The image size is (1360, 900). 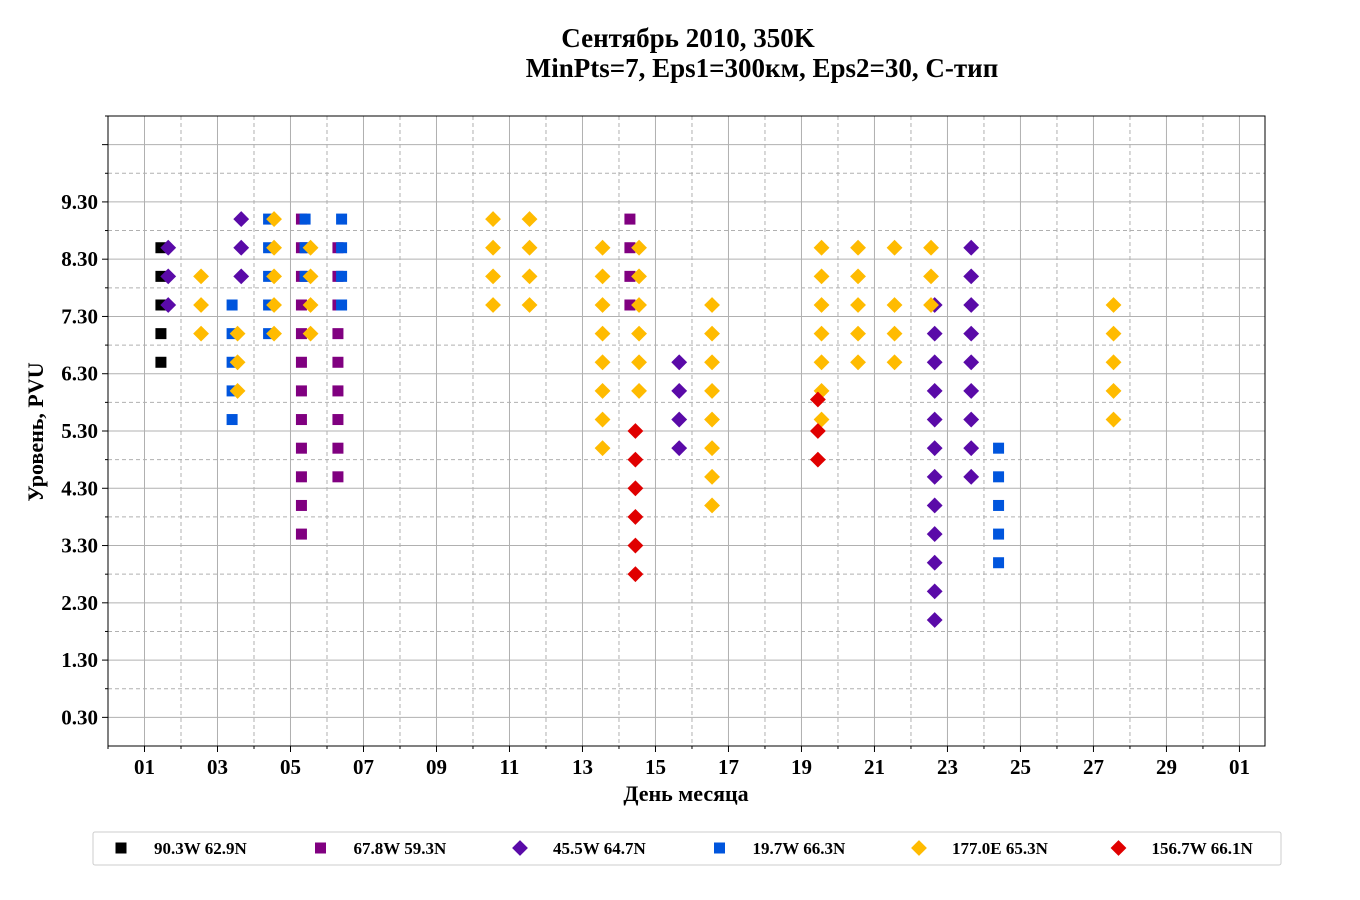 I want to click on x-tick-label: 25, so click(x=1020, y=767).